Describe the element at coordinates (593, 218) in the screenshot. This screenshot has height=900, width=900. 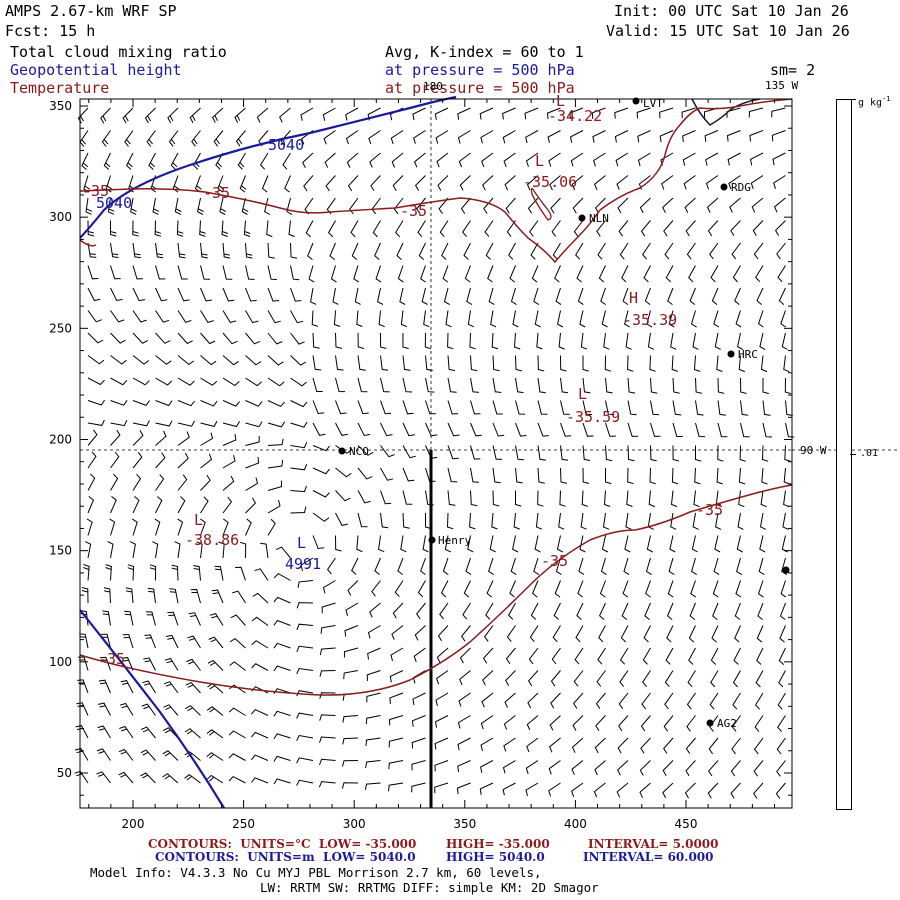
I see `station-nln: NLN` at that location.